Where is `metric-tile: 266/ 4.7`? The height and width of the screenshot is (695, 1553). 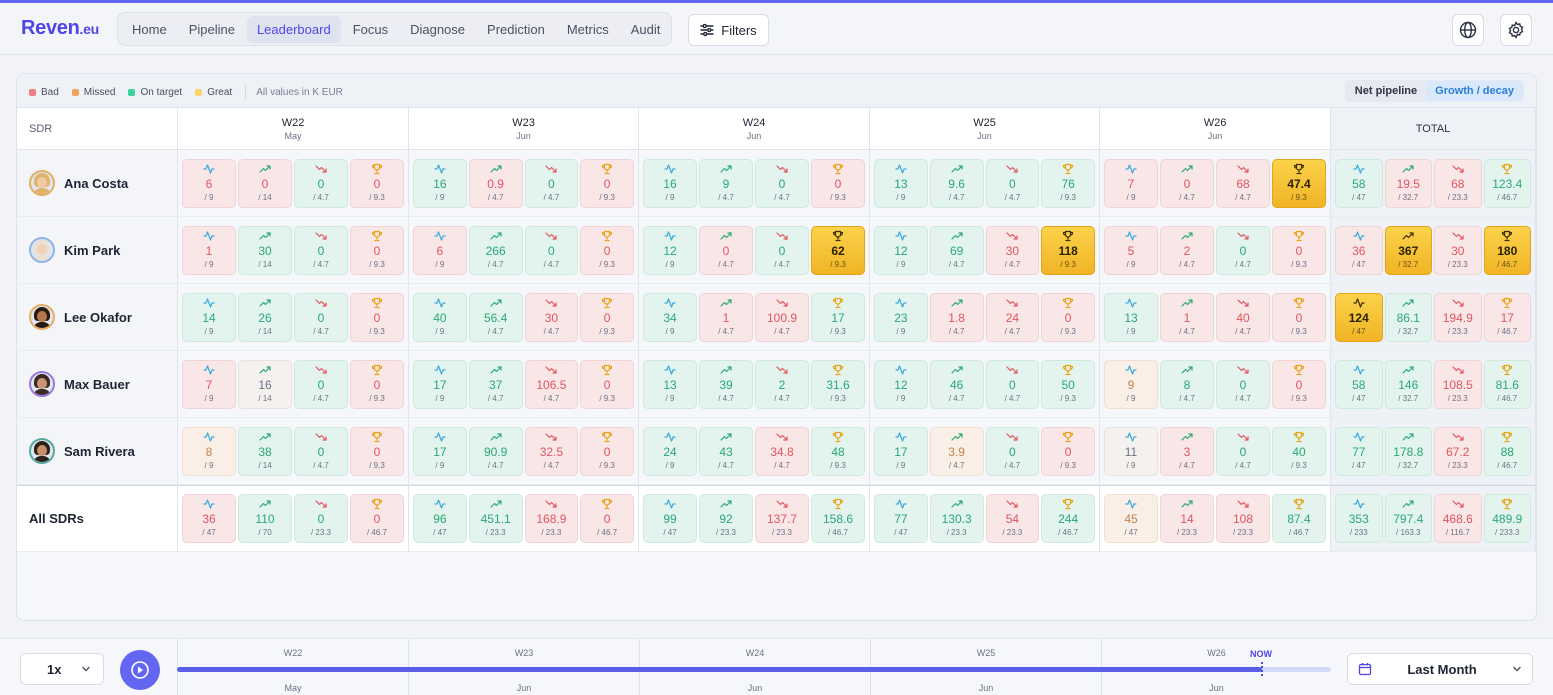
metric-tile: 266/ 4.7 is located at coordinates (495, 250).